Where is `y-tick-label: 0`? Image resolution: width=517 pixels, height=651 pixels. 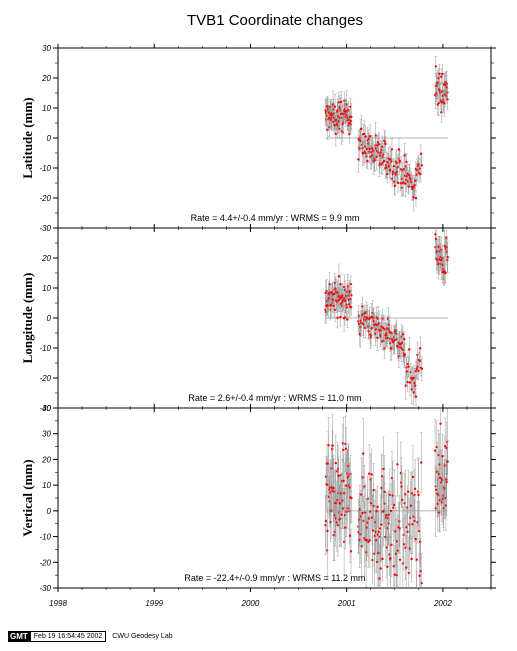 y-tick-label: 0 is located at coordinates (49, 318).